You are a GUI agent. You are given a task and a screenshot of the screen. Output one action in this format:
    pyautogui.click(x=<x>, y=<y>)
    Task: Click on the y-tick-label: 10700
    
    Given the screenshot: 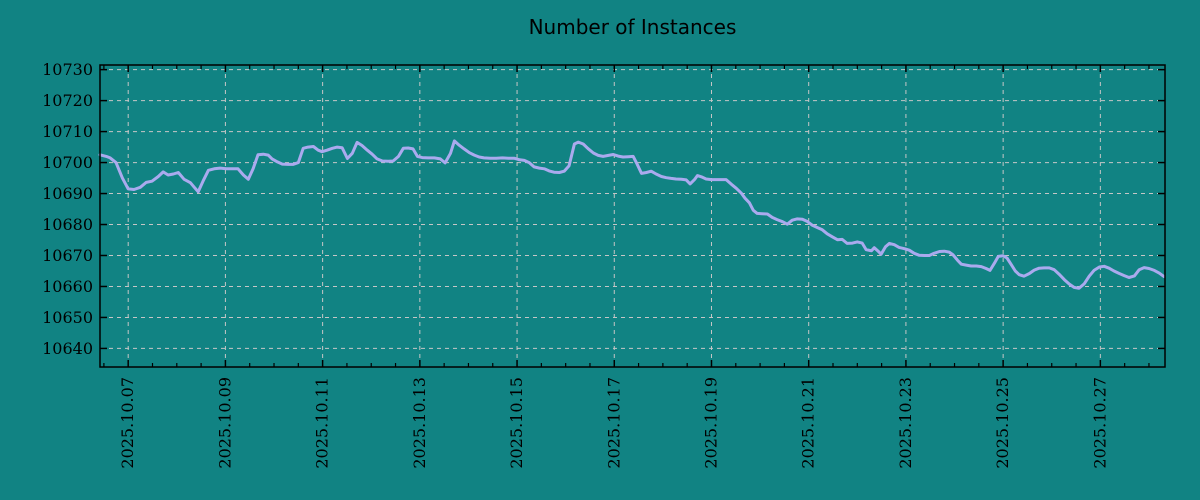 What is the action you would take?
    pyautogui.click(x=67, y=162)
    